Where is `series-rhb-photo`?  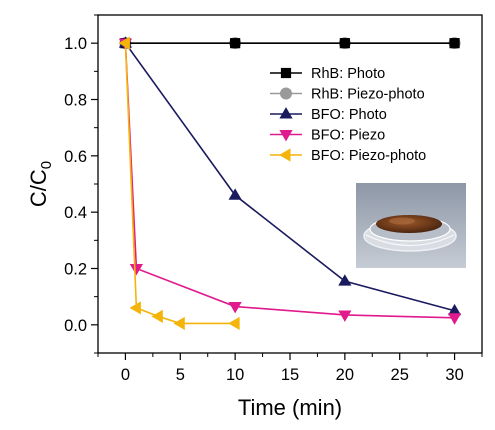 series-rhb-photo is located at coordinates (290, 43).